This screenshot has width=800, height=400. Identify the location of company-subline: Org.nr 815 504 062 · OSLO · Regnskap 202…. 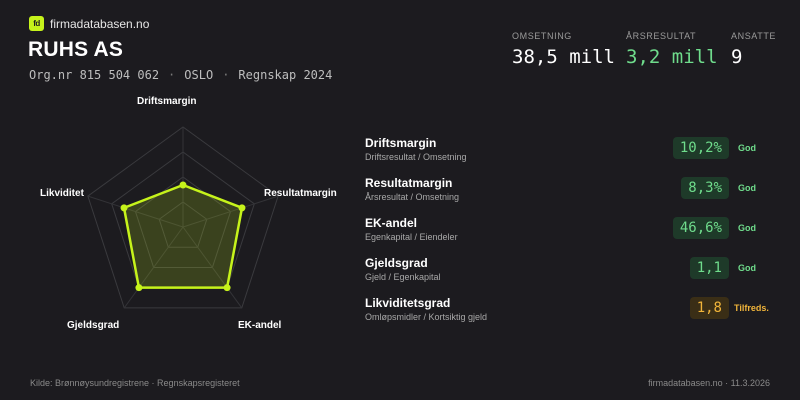
(180, 75).